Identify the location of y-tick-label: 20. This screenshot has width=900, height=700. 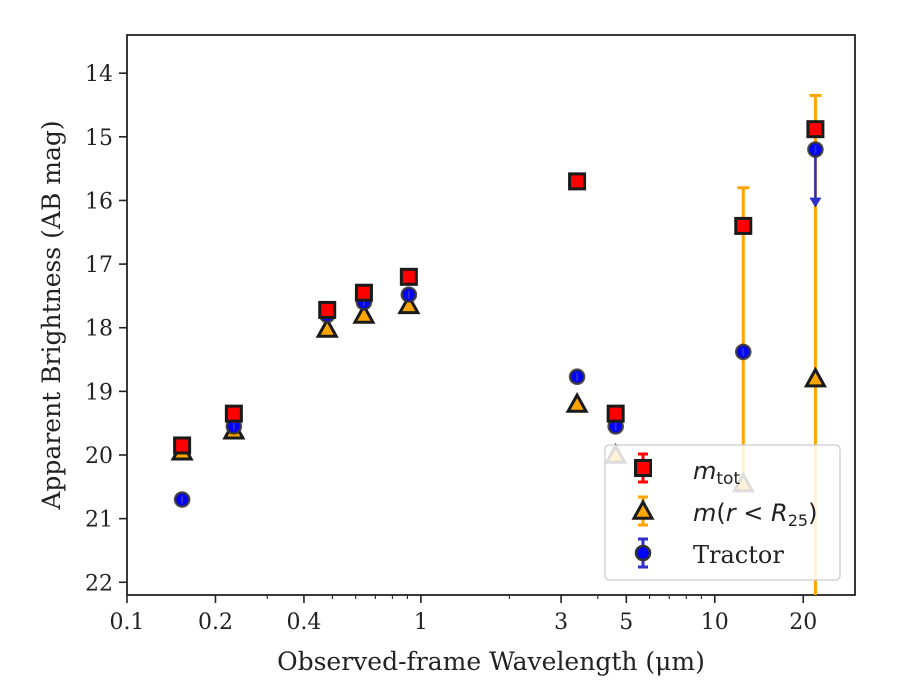
(99, 456).